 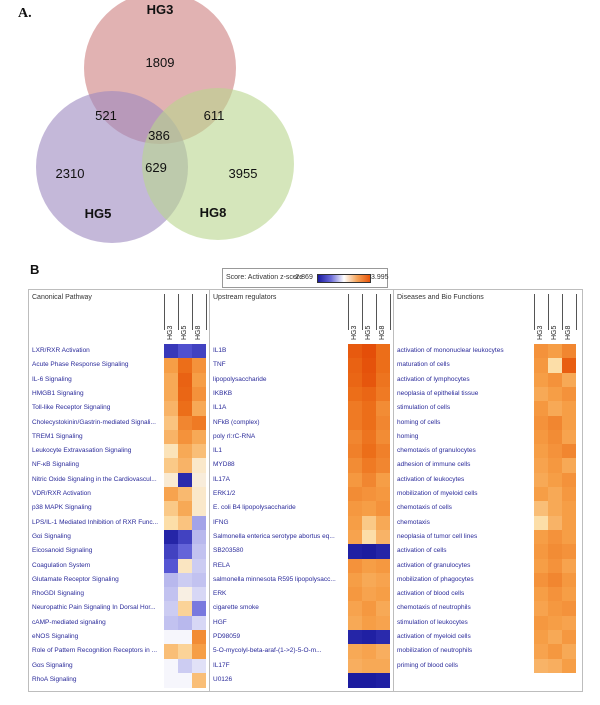 What do you see at coordinates (450, 350) in the screenshot?
I see `term-label: activation of mononuclear leukocytes` at bounding box center [450, 350].